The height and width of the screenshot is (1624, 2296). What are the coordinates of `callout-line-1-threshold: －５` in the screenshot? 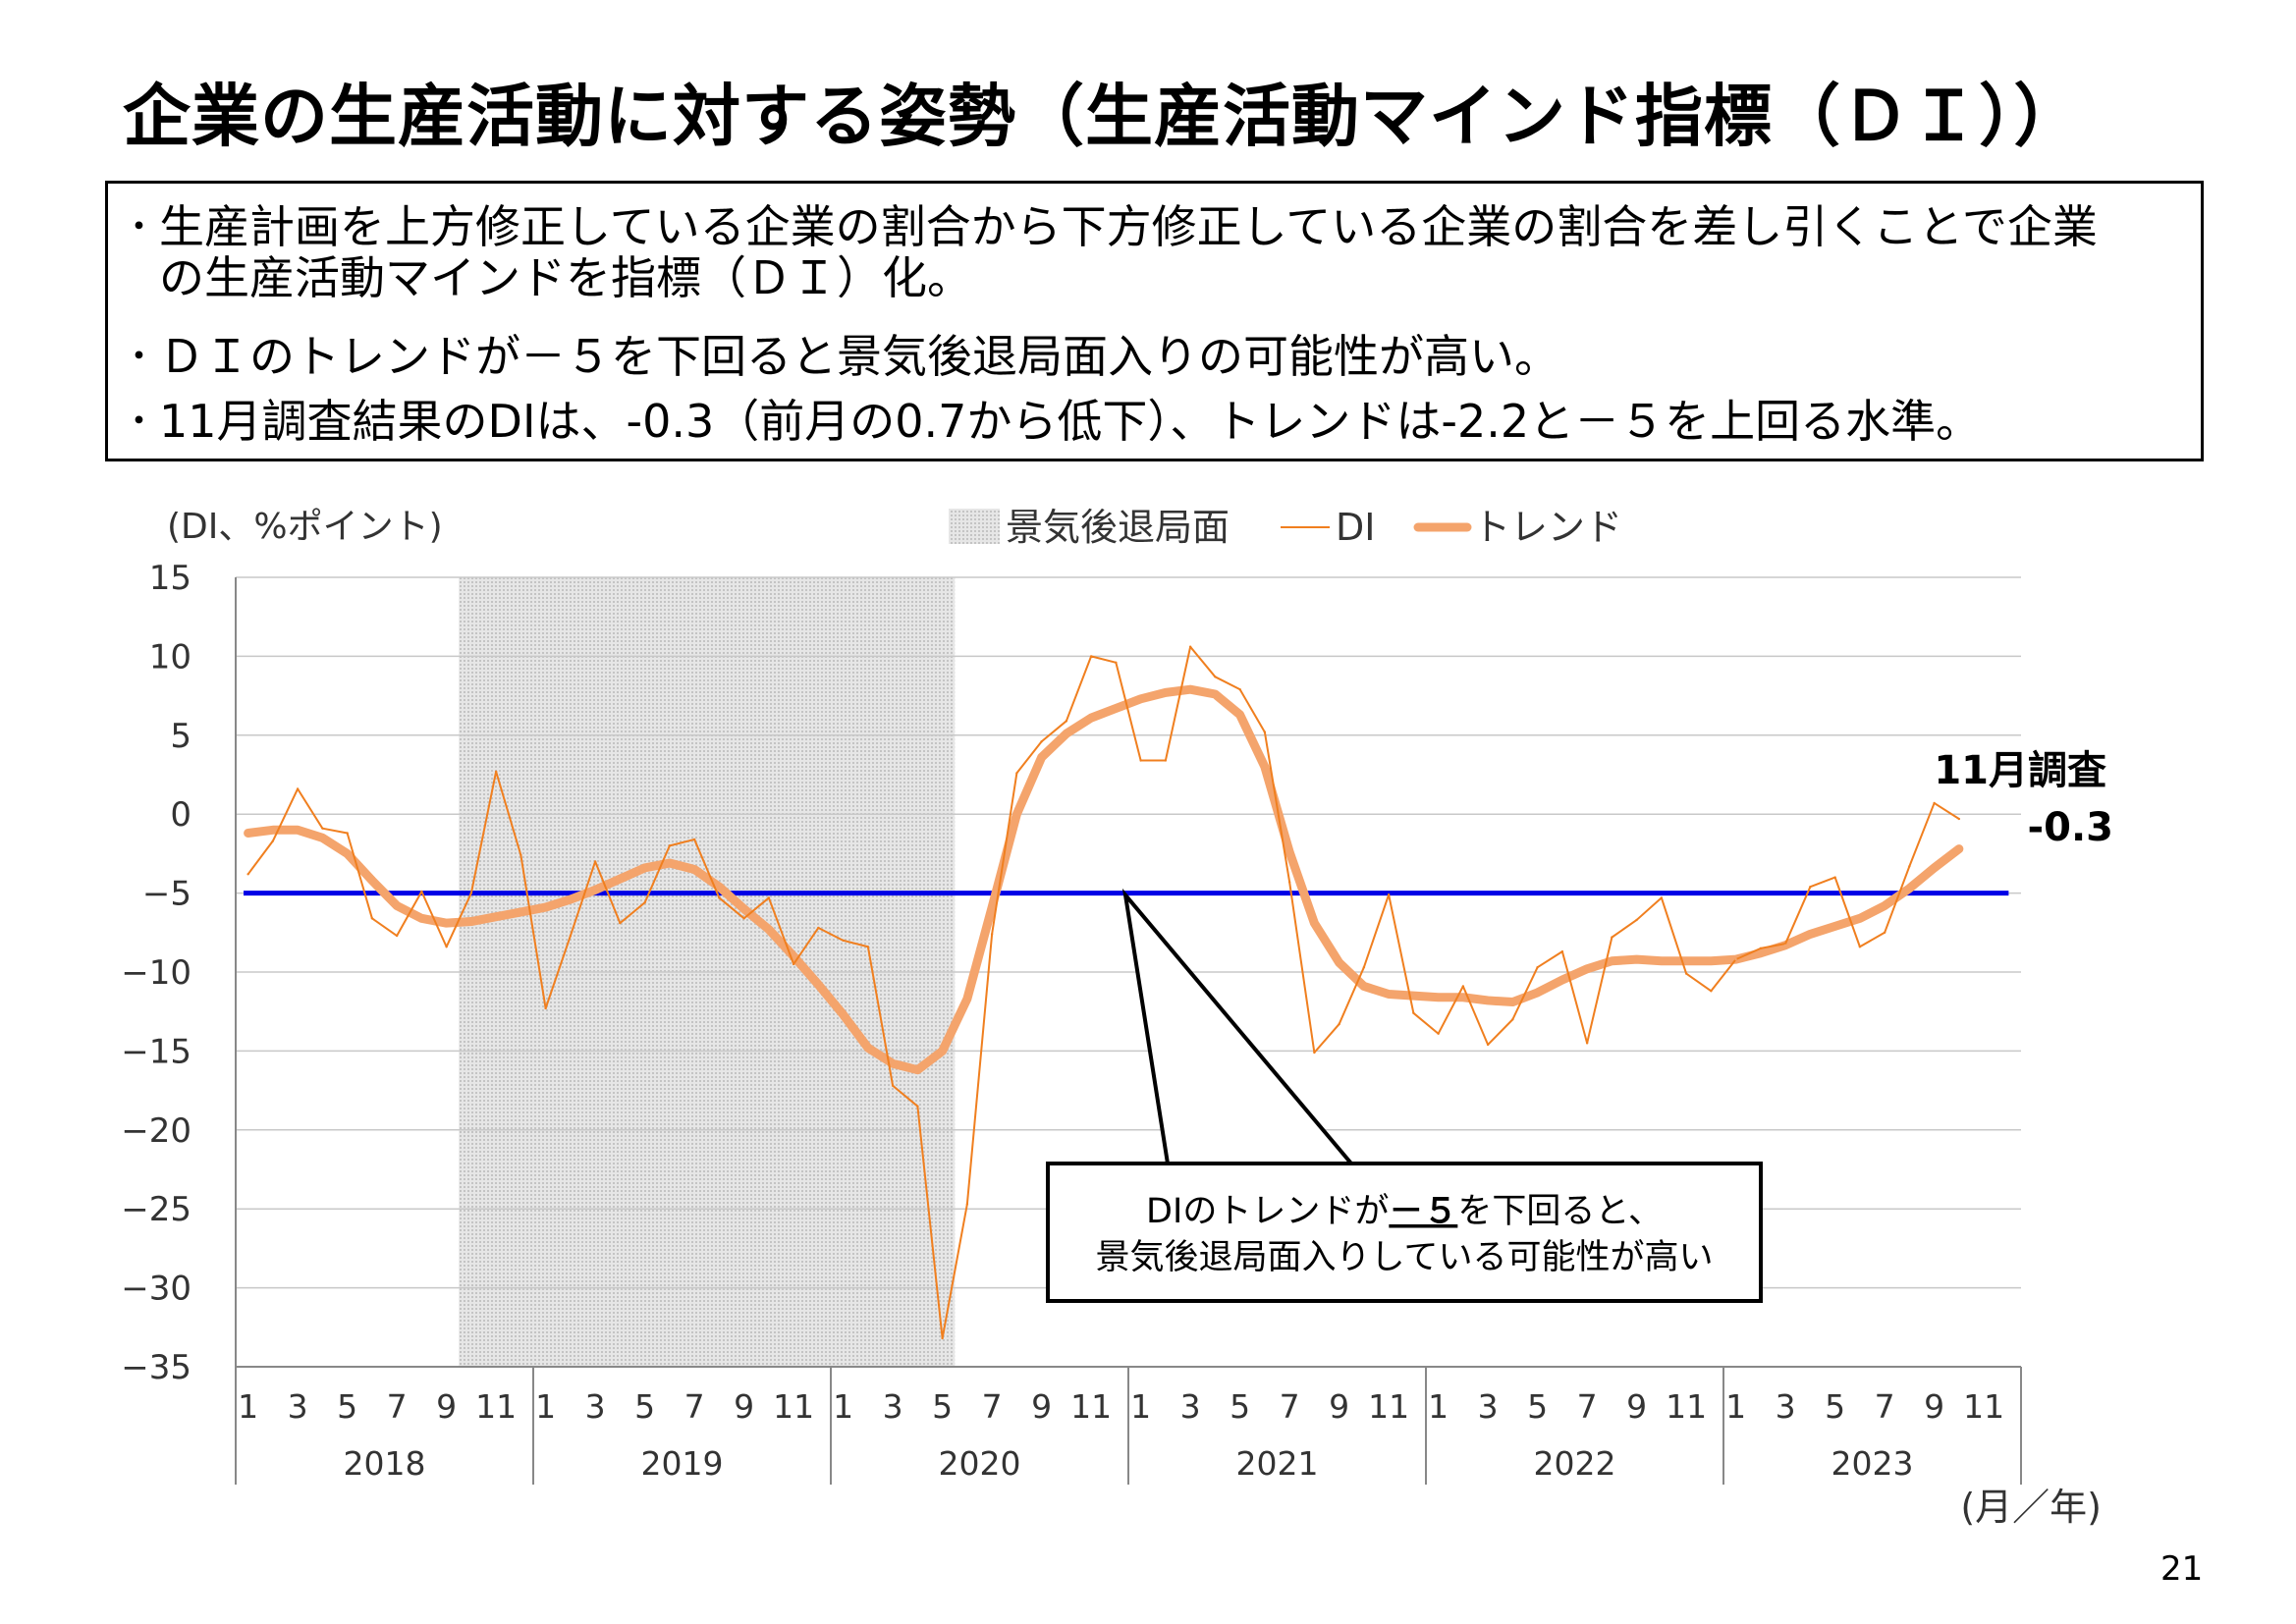 It's located at (1423, 1211).